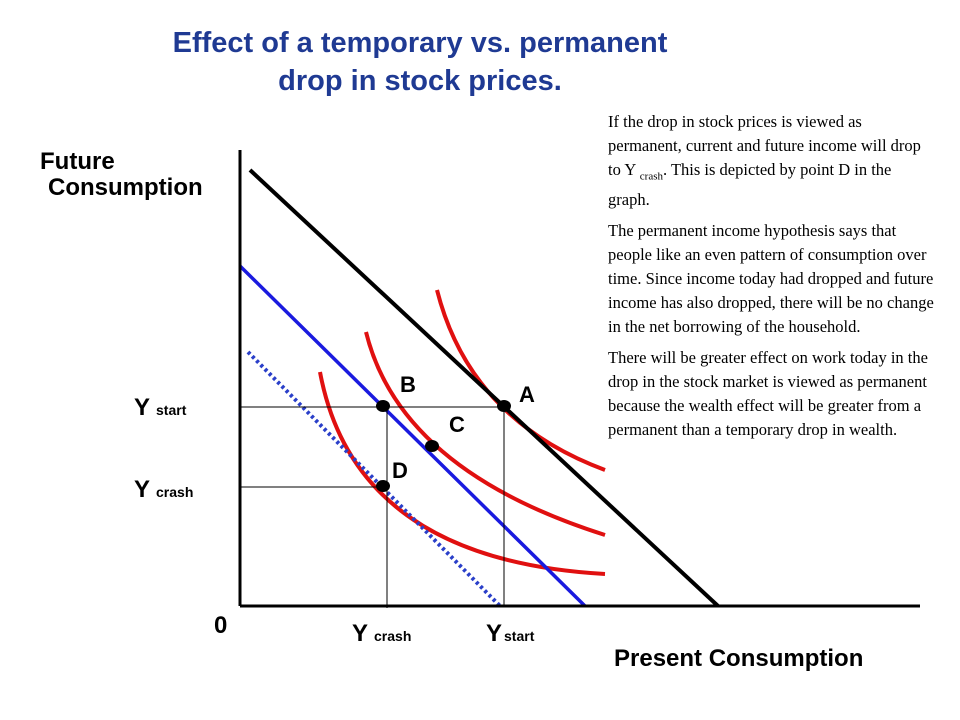 The width and height of the screenshot is (960, 720). What do you see at coordinates (77, 161) in the screenshot?
I see `y-axis-label-line-1: Future` at bounding box center [77, 161].